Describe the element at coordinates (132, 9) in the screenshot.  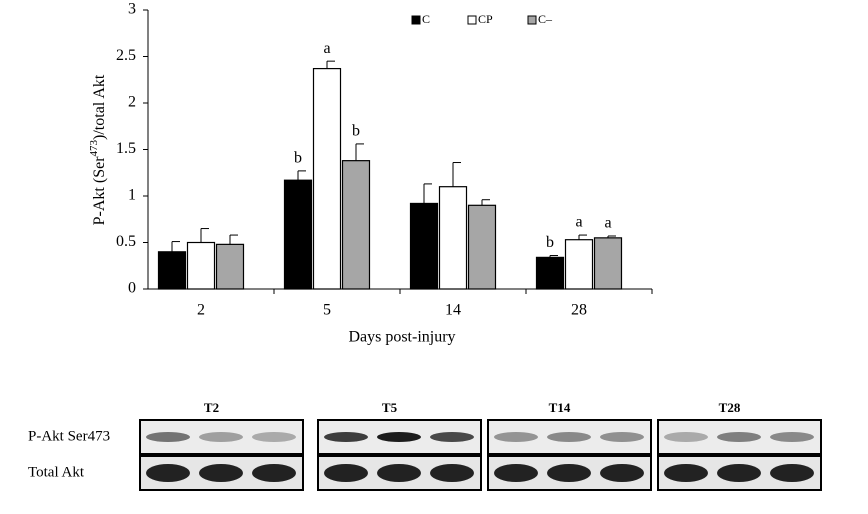
I see `y-tick-label: 3` at that location.